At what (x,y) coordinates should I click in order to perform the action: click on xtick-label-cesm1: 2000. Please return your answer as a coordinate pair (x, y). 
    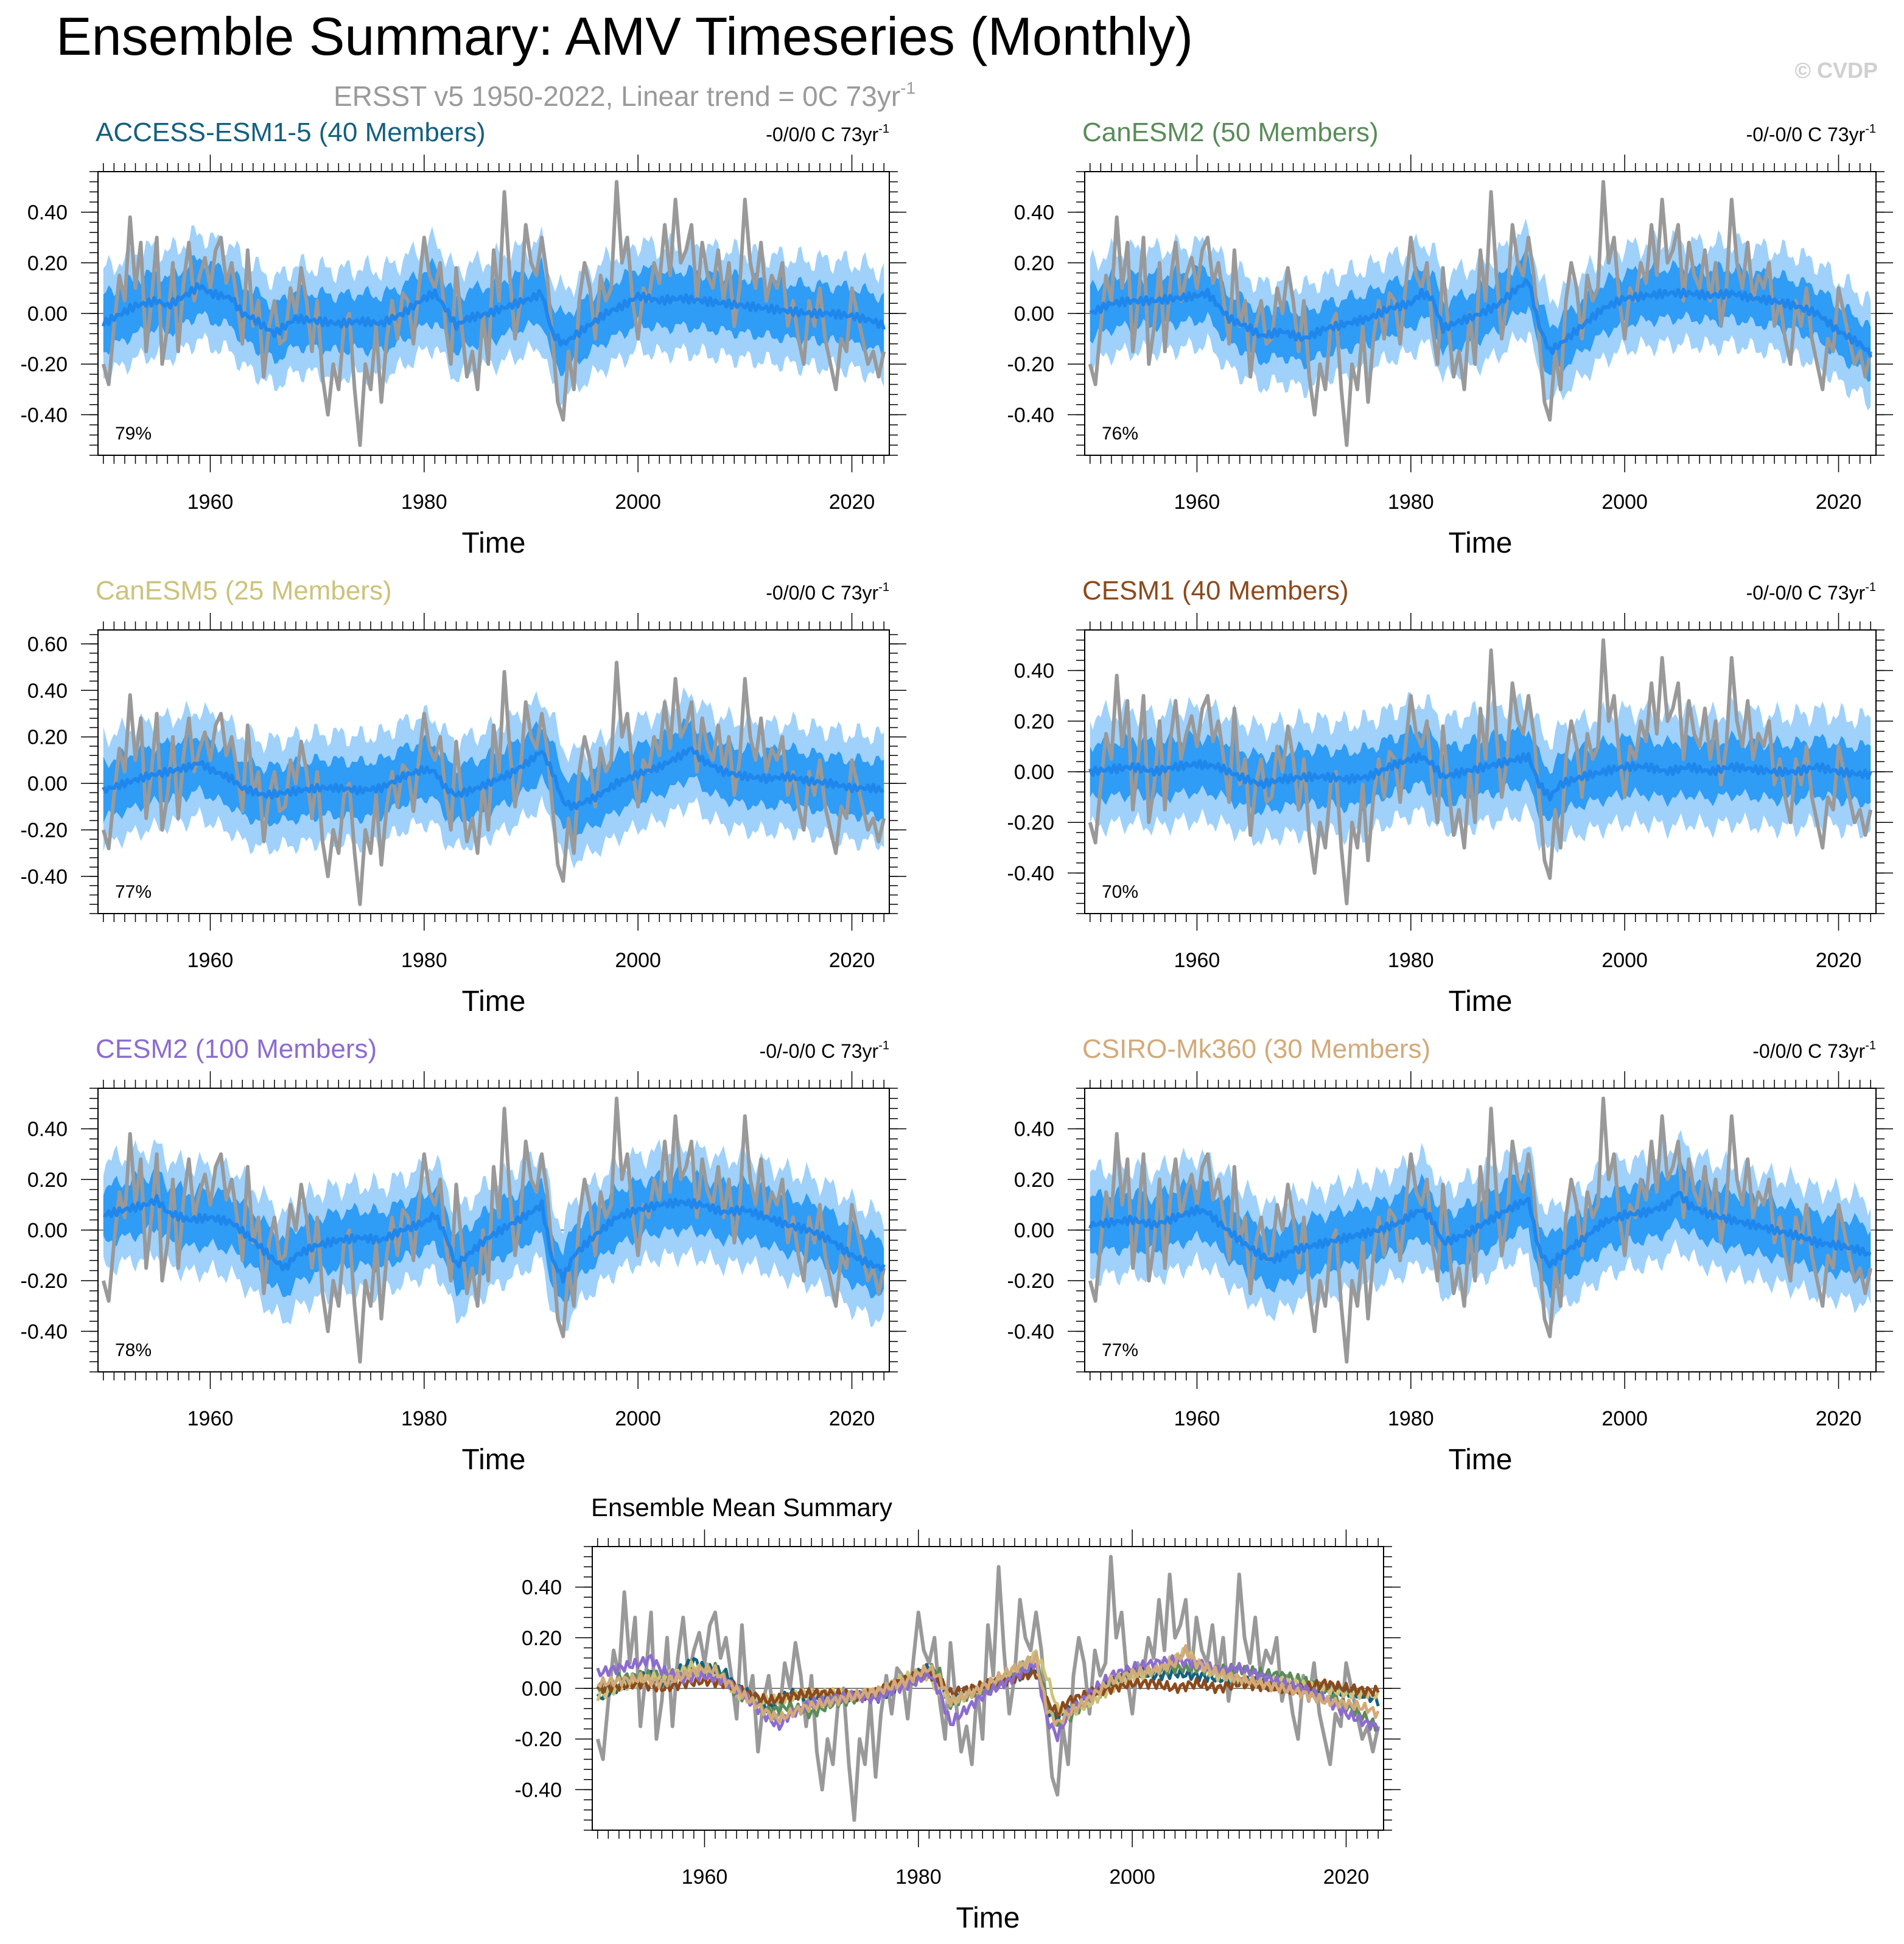
    Looking at the image, I should click on (1624, 960).